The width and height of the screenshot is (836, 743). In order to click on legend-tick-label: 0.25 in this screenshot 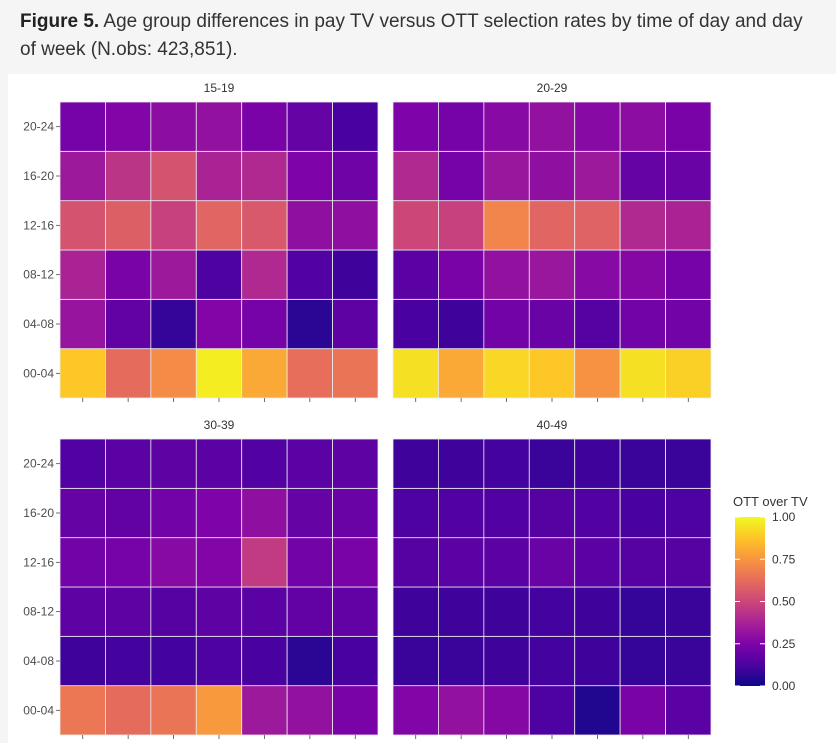, I will do `click(784, 644)`.